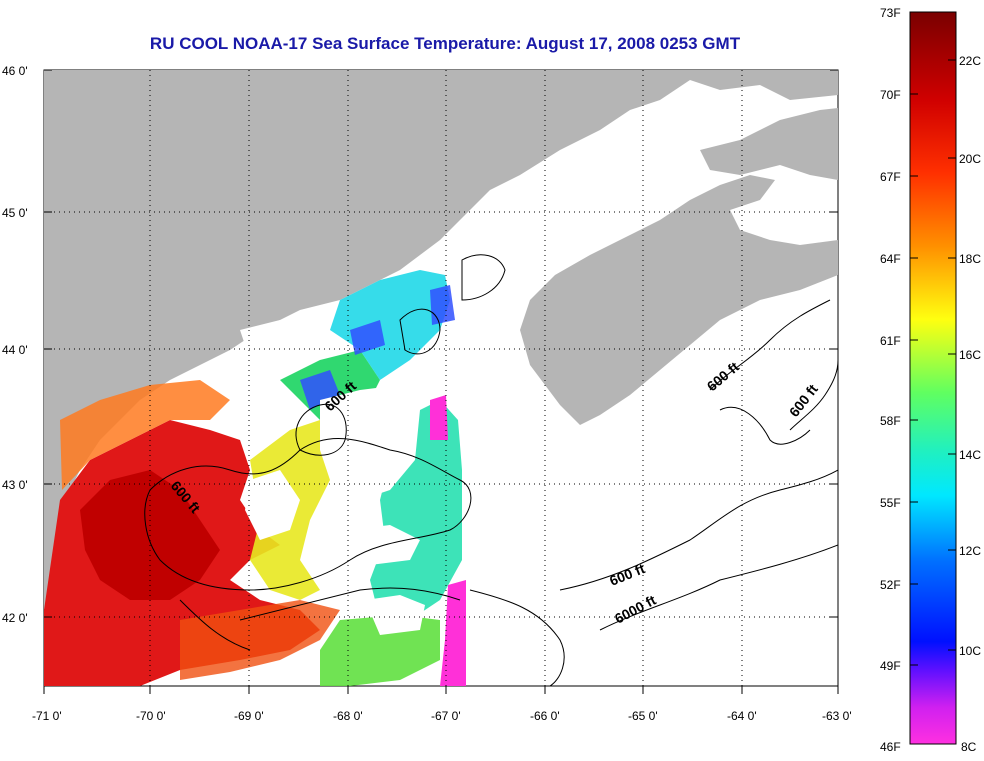  I want to click on colorbar-f-label: 61F, so click(890, 341).